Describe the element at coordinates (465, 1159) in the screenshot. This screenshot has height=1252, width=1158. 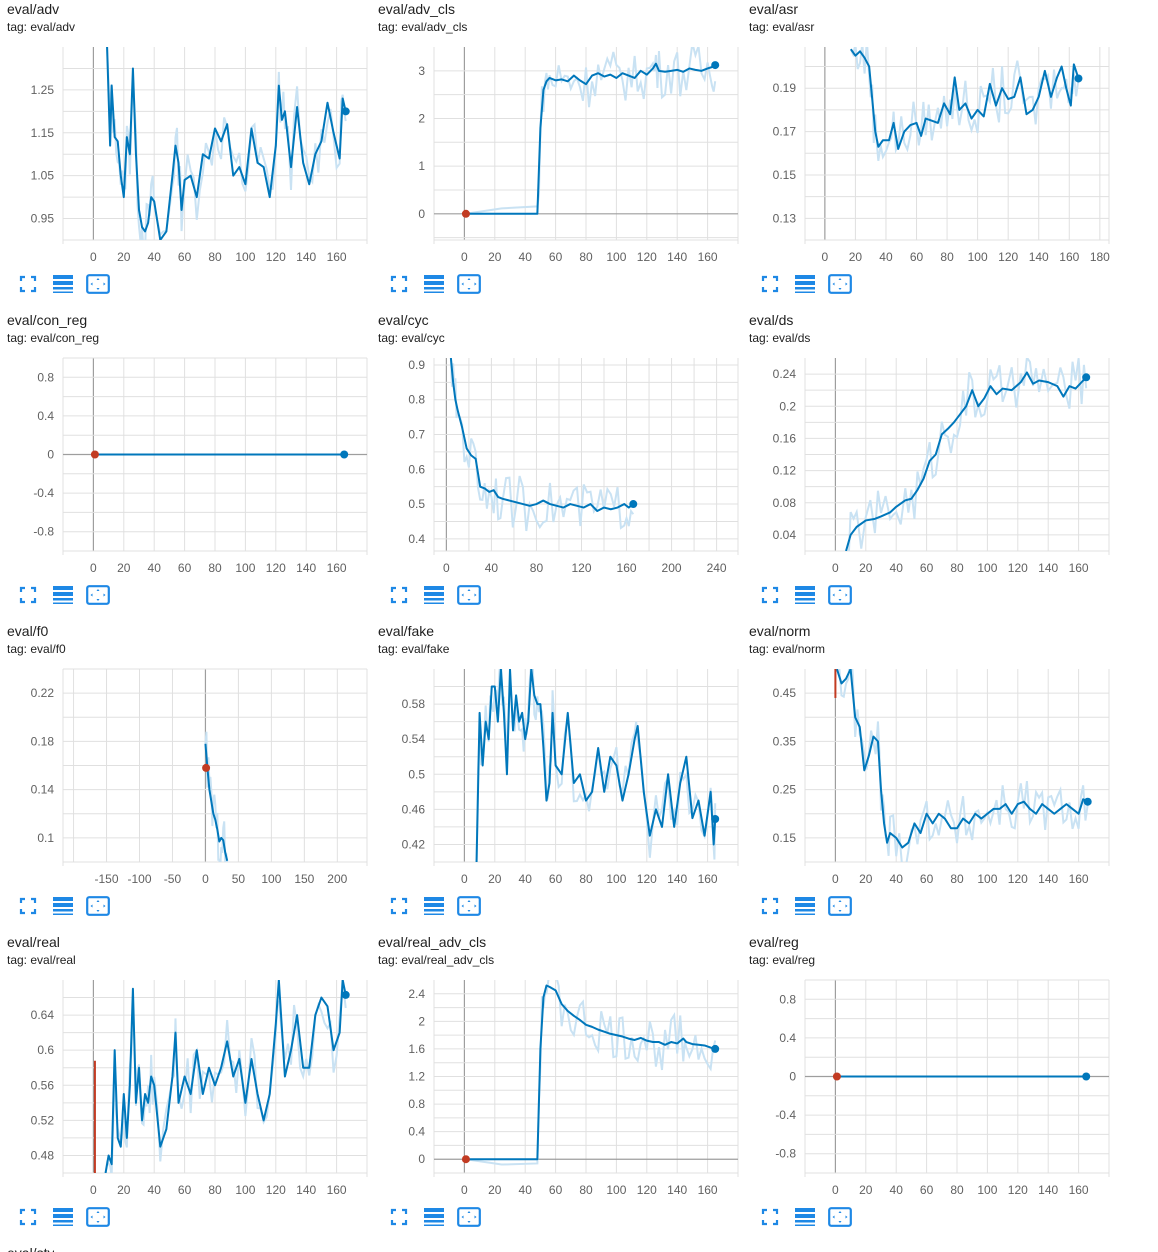
I see `start-point-marker` at that location.